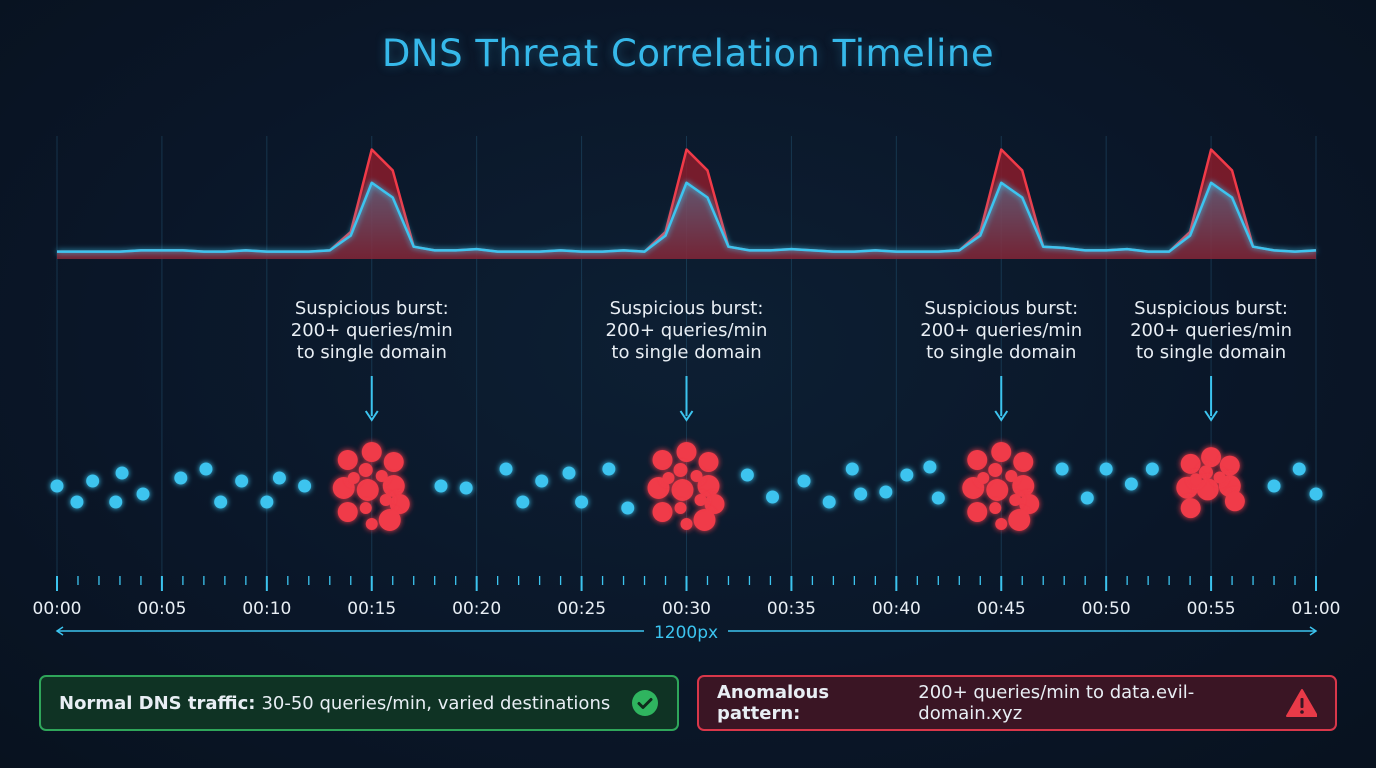  What do you see at coordinates (581, 609) in the screenshot?
I see `tick-label: 00:25` at bounding box center [581, 609].